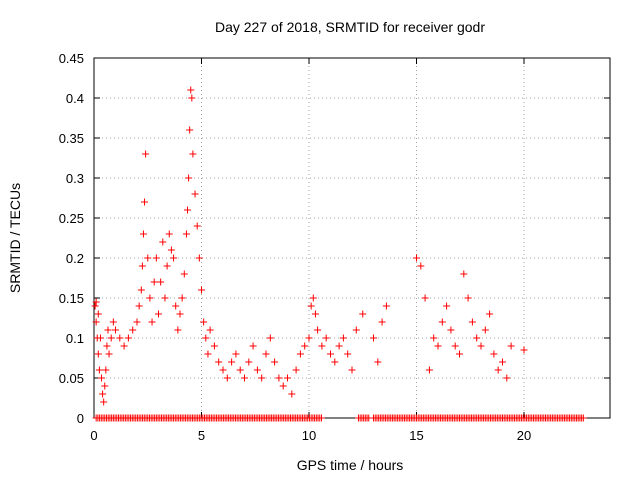  What do you see at coordinates (350, 465) in the screenshot?
I see `x-axis-label: GPS time / hours` at bounding box center [350, 465].